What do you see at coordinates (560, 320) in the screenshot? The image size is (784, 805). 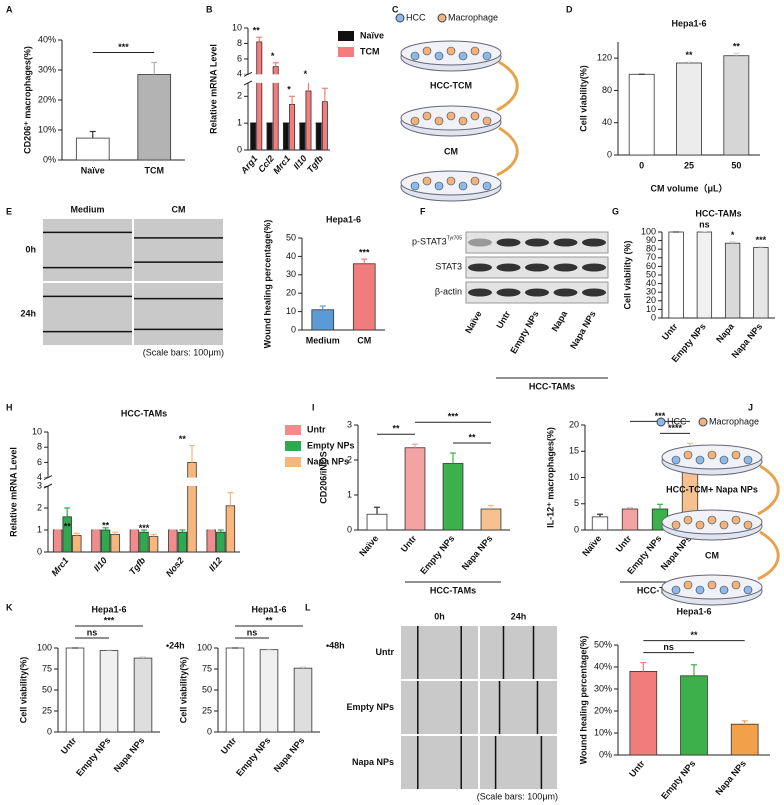 I see `lane-label: Napa` at bounding box center [560, 320].